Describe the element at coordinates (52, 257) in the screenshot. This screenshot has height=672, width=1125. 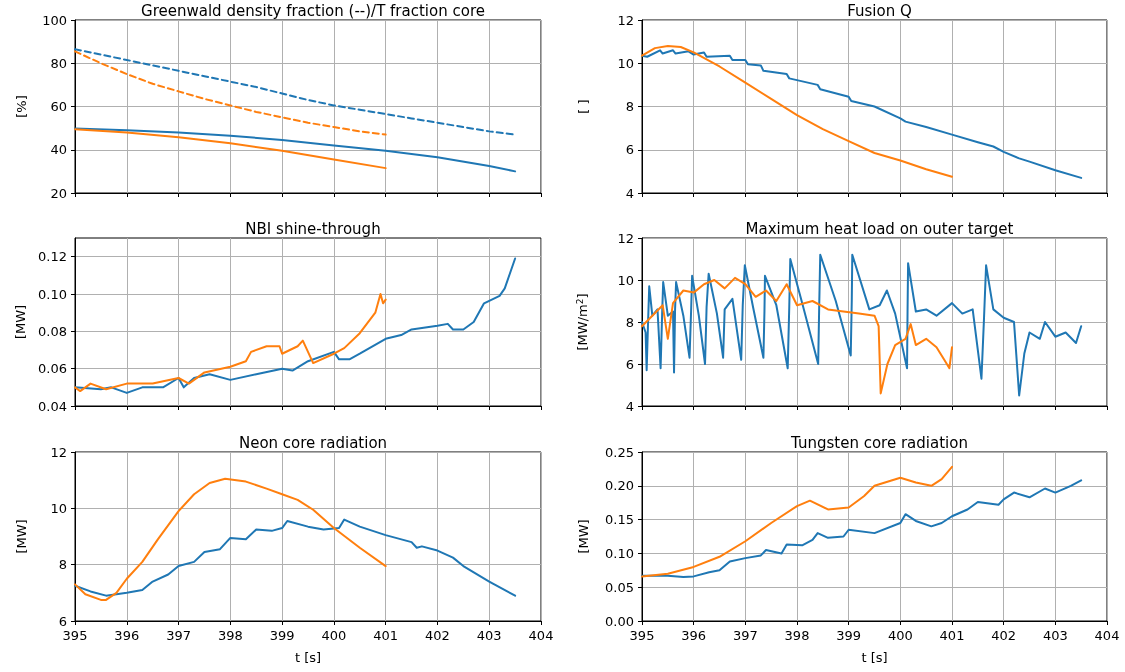
I see `y-tick-label: 0.12` at that location.